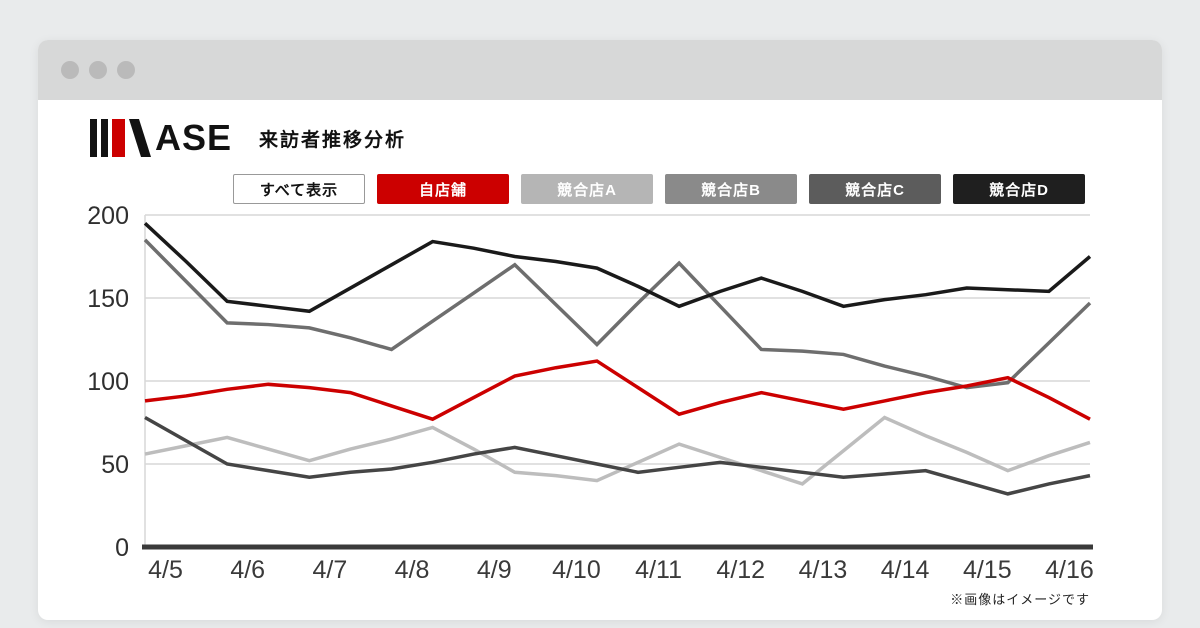  Describe the element at coordinates (494, 570) in the screenshot. I see `x-tick-label: 4/9` at that location.